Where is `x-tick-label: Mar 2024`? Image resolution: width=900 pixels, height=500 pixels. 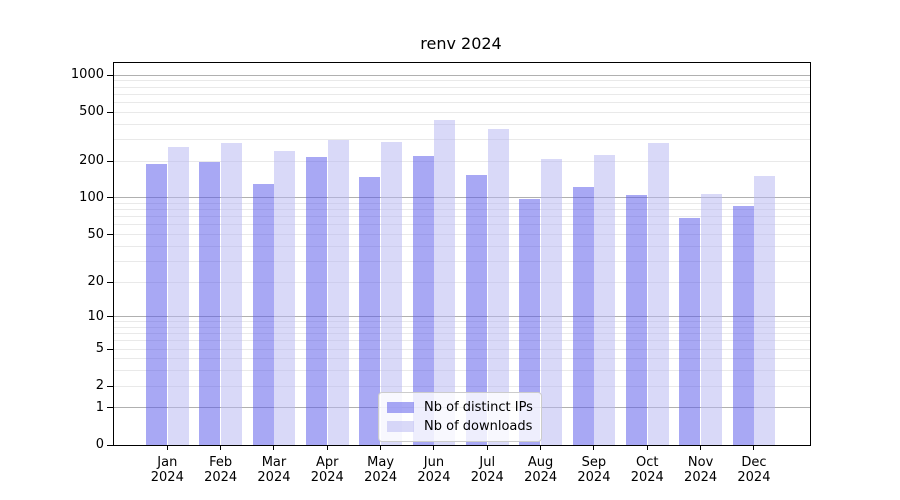
x-tick-label: Mar 2024 is located at coordinates (274, 470).